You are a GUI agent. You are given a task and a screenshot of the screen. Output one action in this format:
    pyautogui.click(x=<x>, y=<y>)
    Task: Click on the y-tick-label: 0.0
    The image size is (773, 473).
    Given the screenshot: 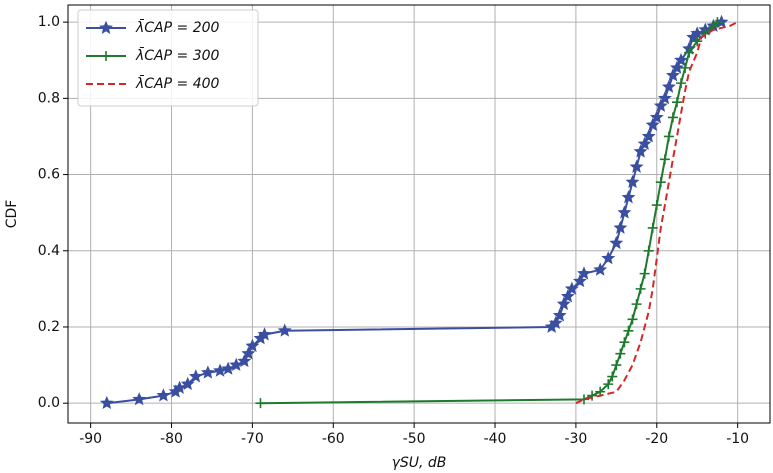 What is the action you would take?
    pyautogui.click(x=49, y=403)
    